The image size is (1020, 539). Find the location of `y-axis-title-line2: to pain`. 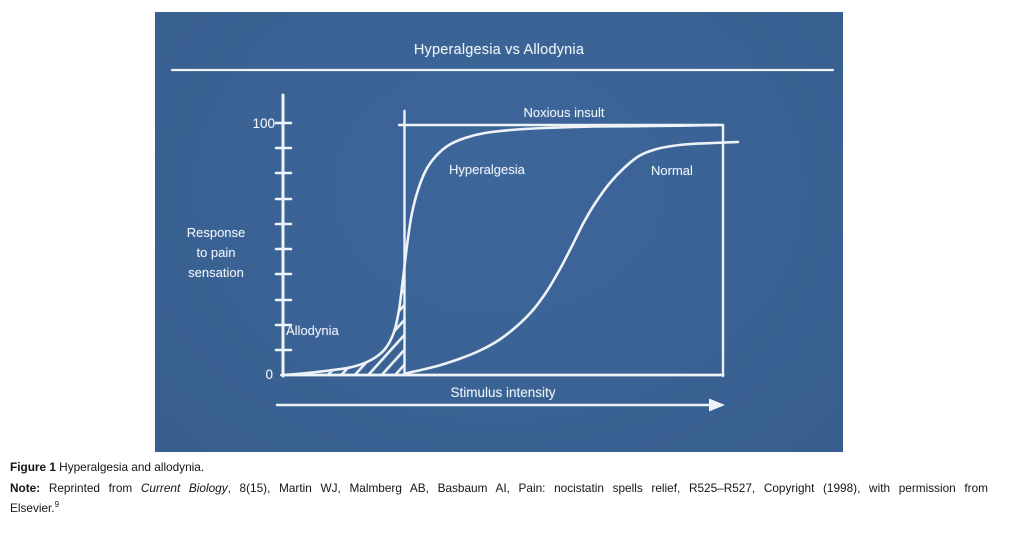

y-axis-title-line2: to pain is located at coordinates (216, 252).